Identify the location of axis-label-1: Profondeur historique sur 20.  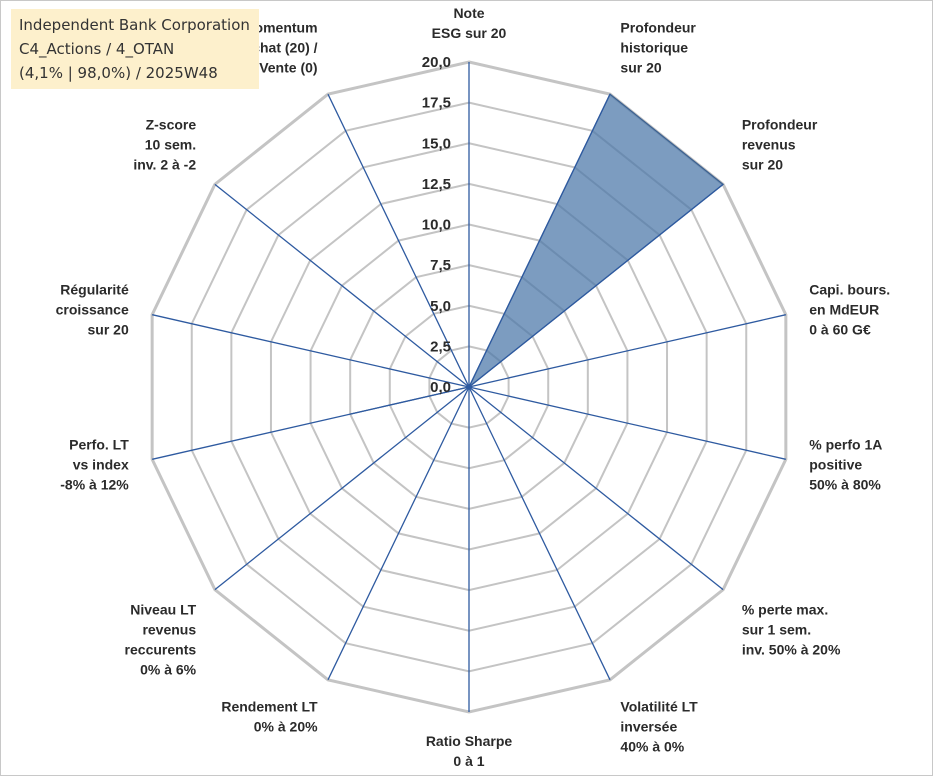
(658, 48).